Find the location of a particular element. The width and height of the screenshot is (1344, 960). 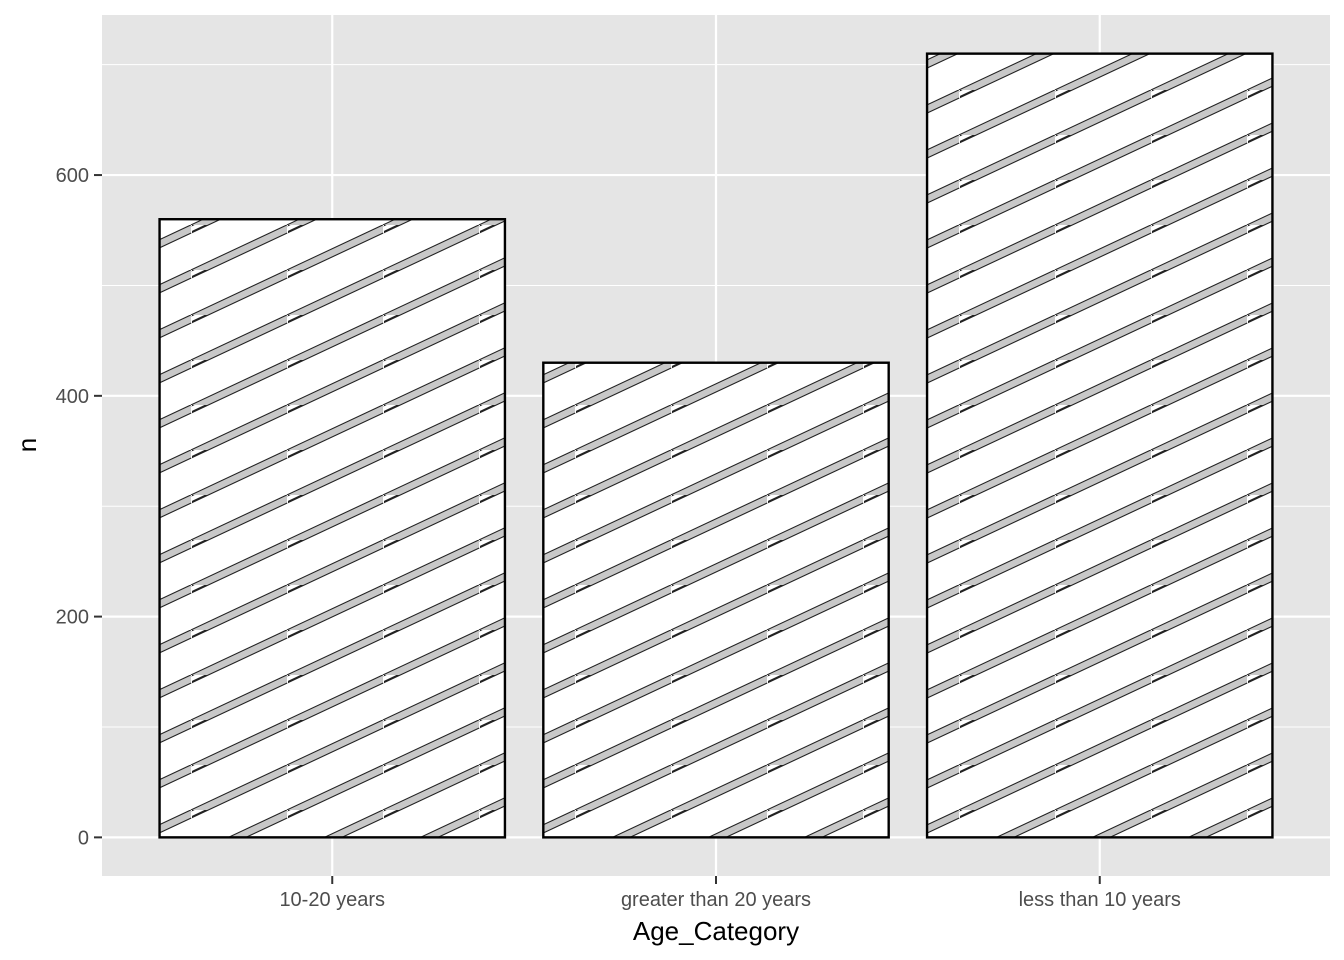

y-axis-title: n is located at coordinates (27, 445).